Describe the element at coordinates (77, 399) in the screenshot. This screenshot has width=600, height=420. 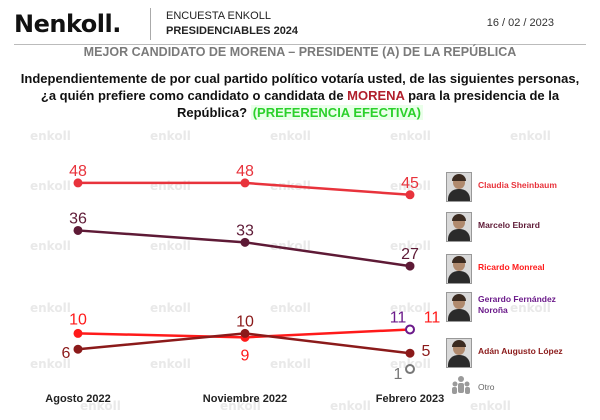
I see `x-tick-label: Agosto 2022` at that location.